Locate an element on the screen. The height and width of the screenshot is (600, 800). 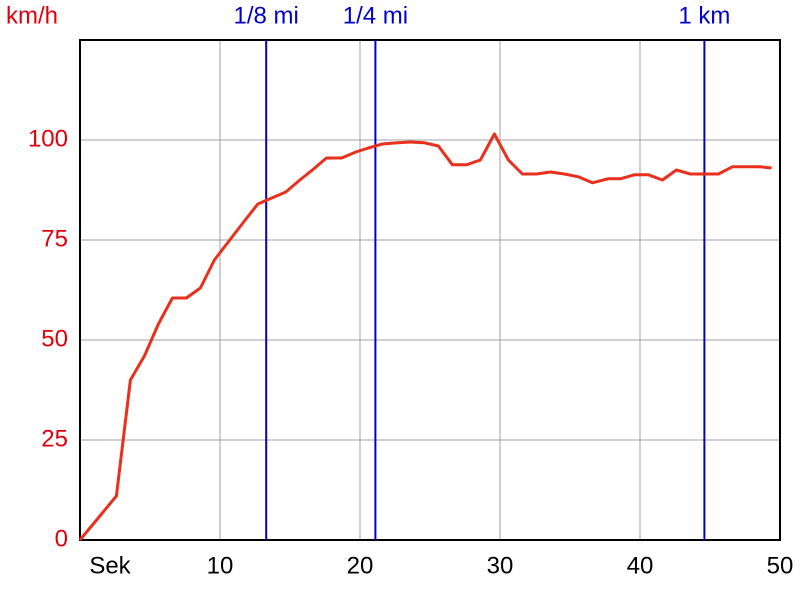
x-tick-label: 50 is located at coordinates (780, 565).